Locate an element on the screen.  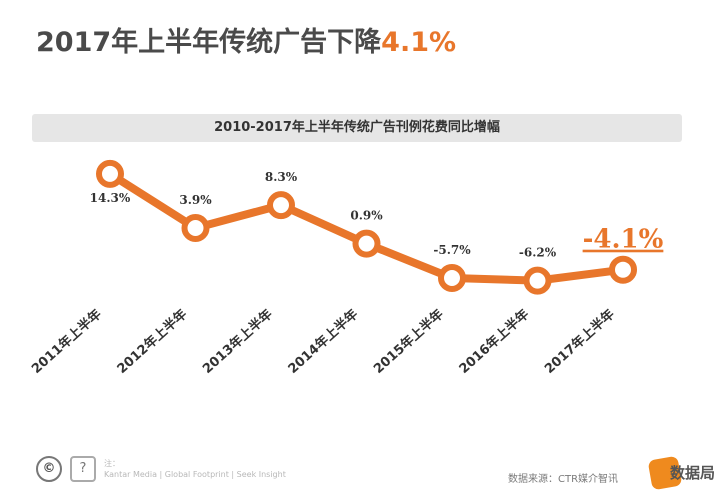
logo-text: 数据局 is located at coordinates (693, 473).